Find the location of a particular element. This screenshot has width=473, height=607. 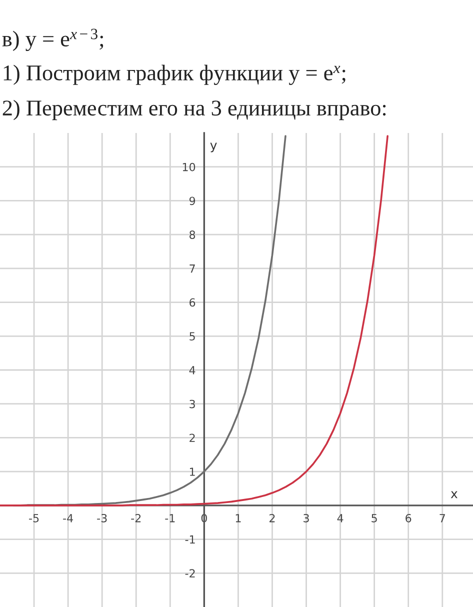

x-tick-label: -1 is located at coordinates (170, 518).